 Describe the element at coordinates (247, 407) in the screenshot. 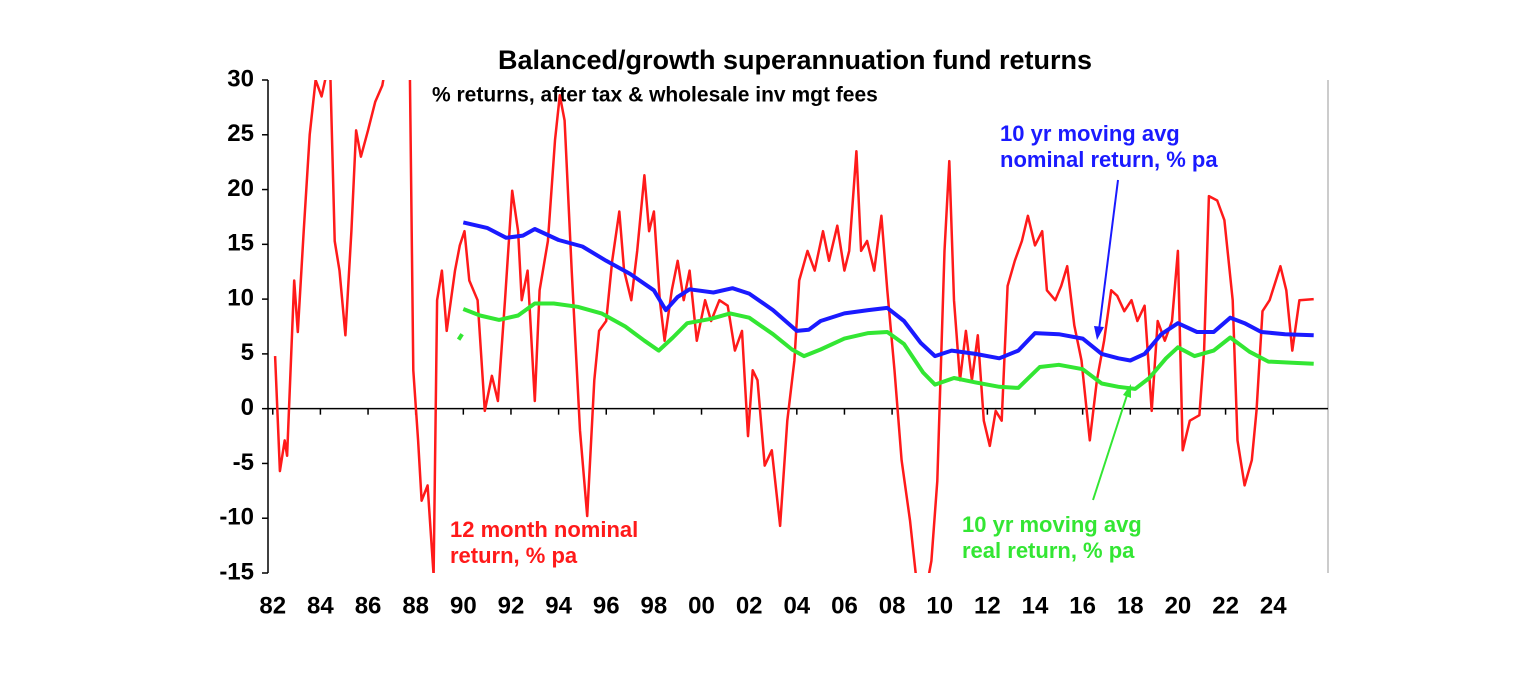

I see `y-tick-label: 0` at that location.